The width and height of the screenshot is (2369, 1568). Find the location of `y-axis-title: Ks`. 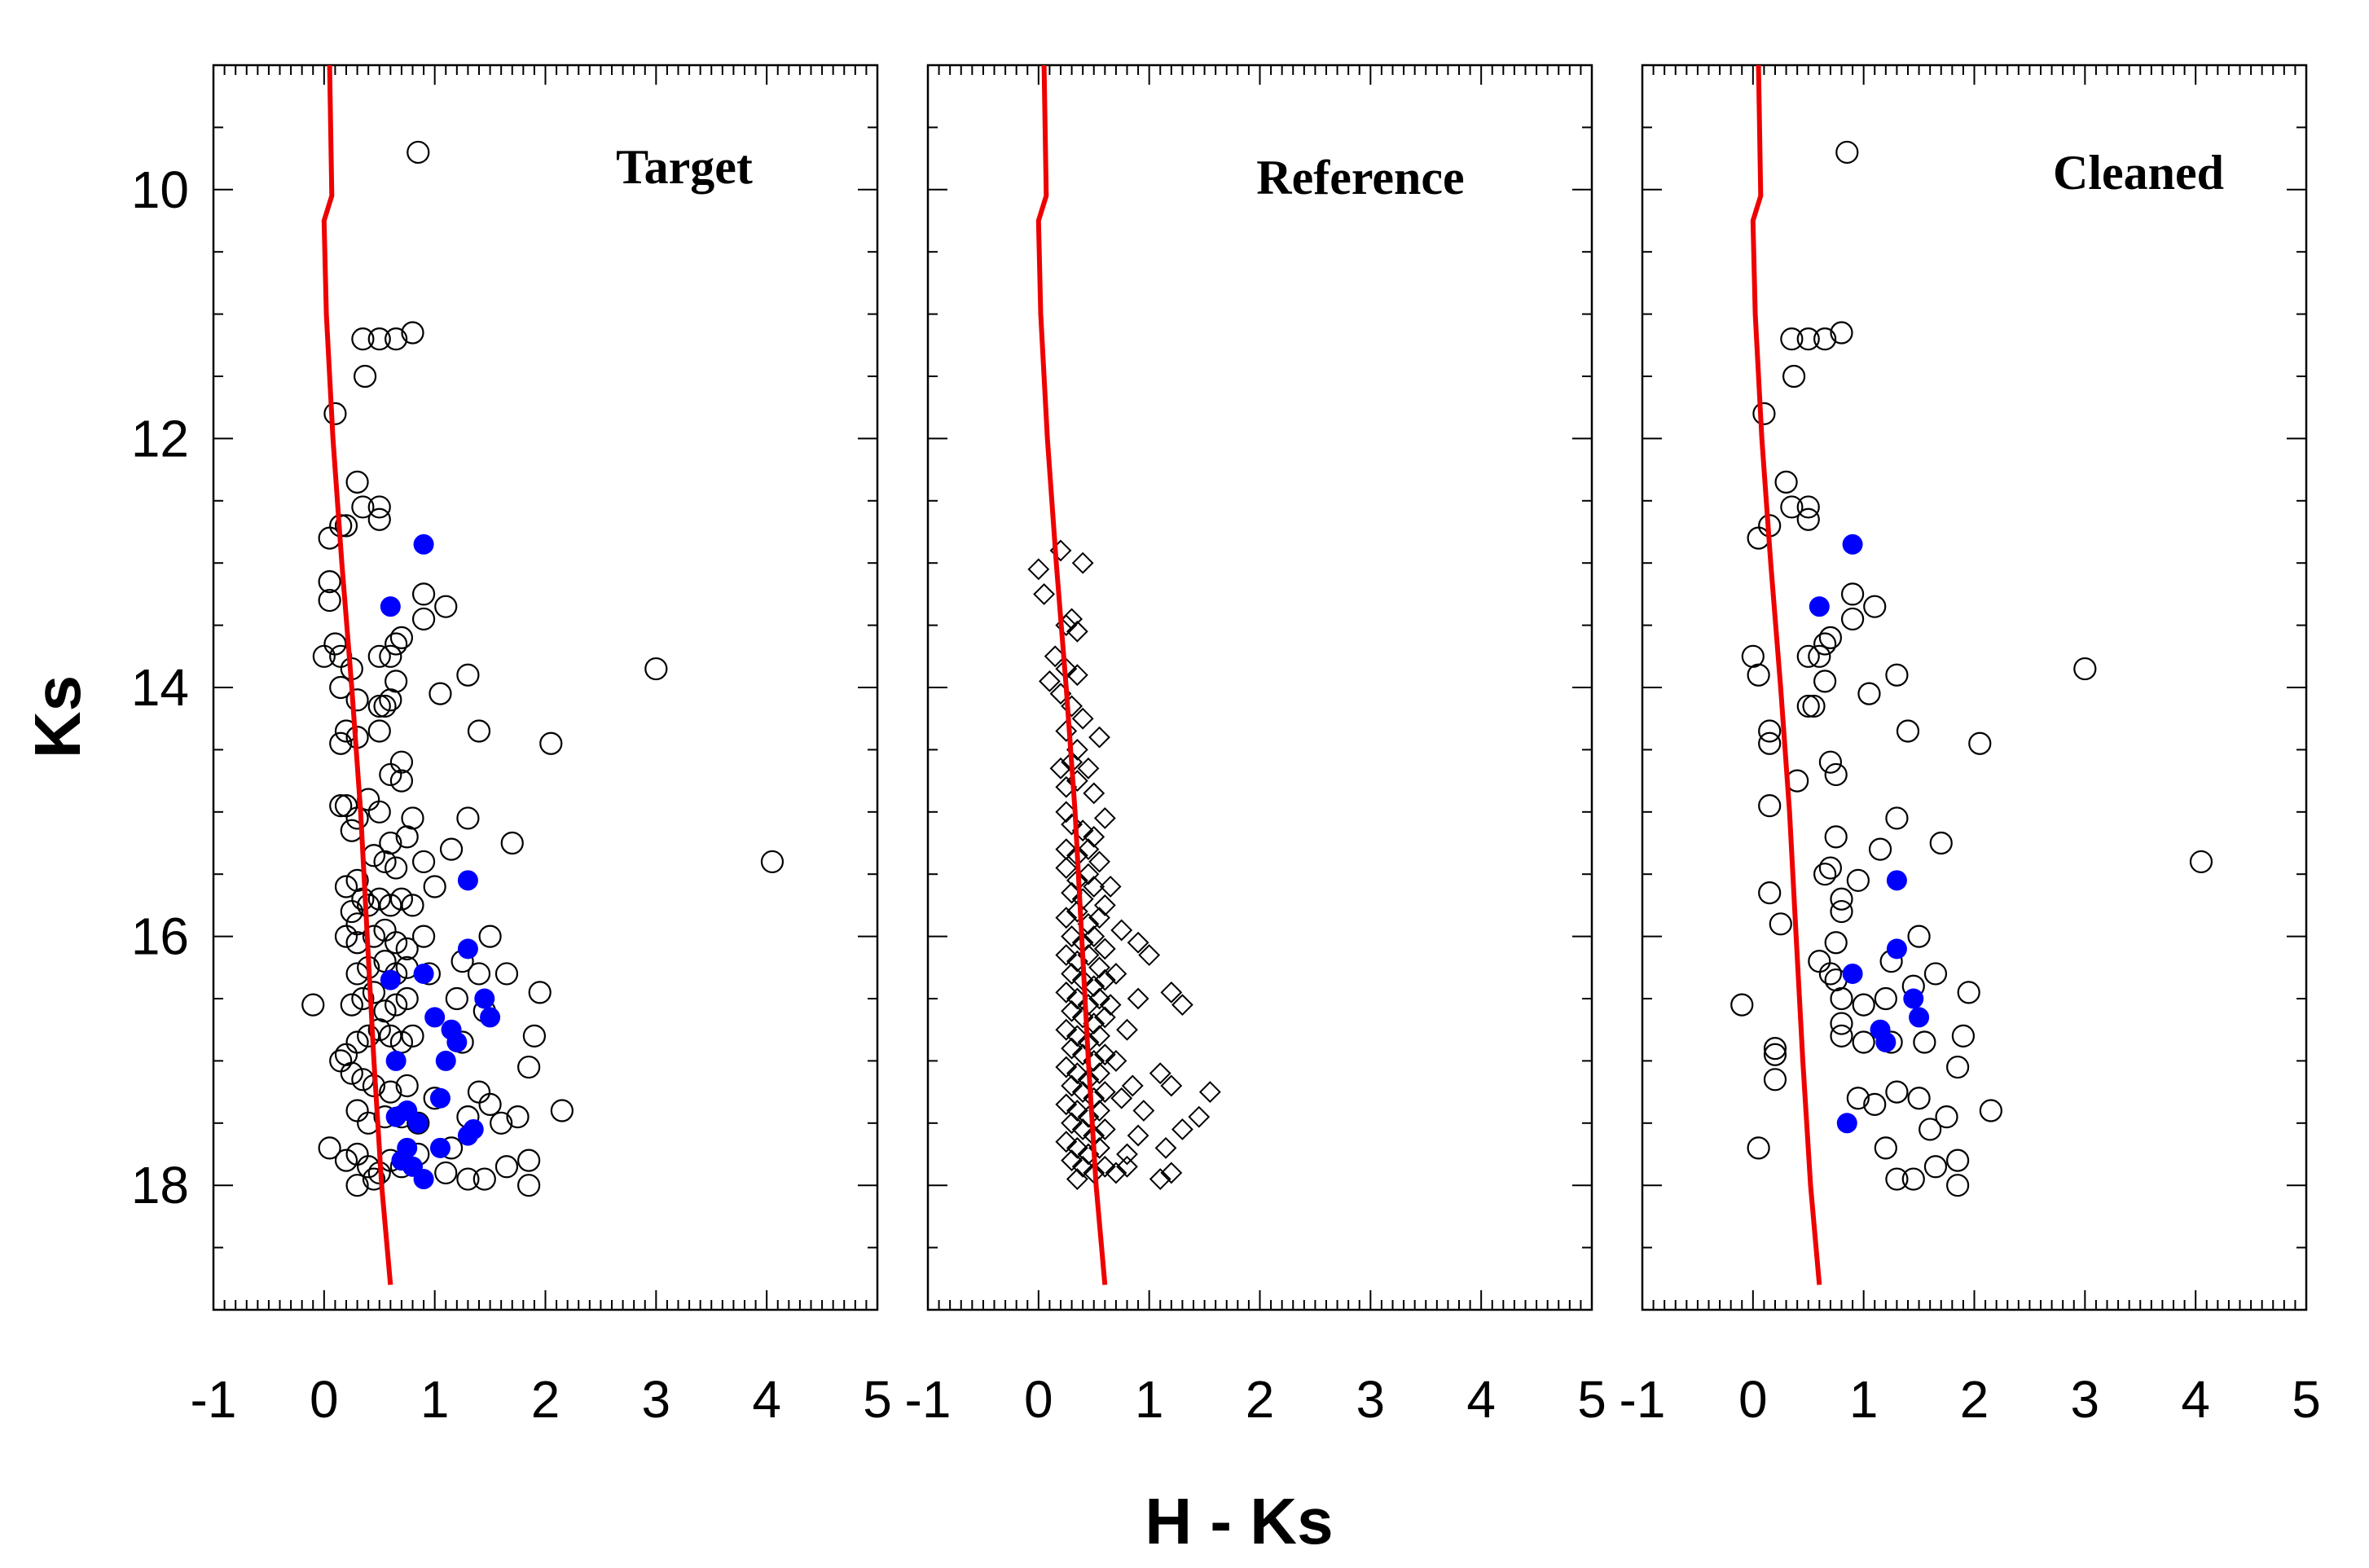

y-axis-title: Ks is located at coordinates (57, 716).